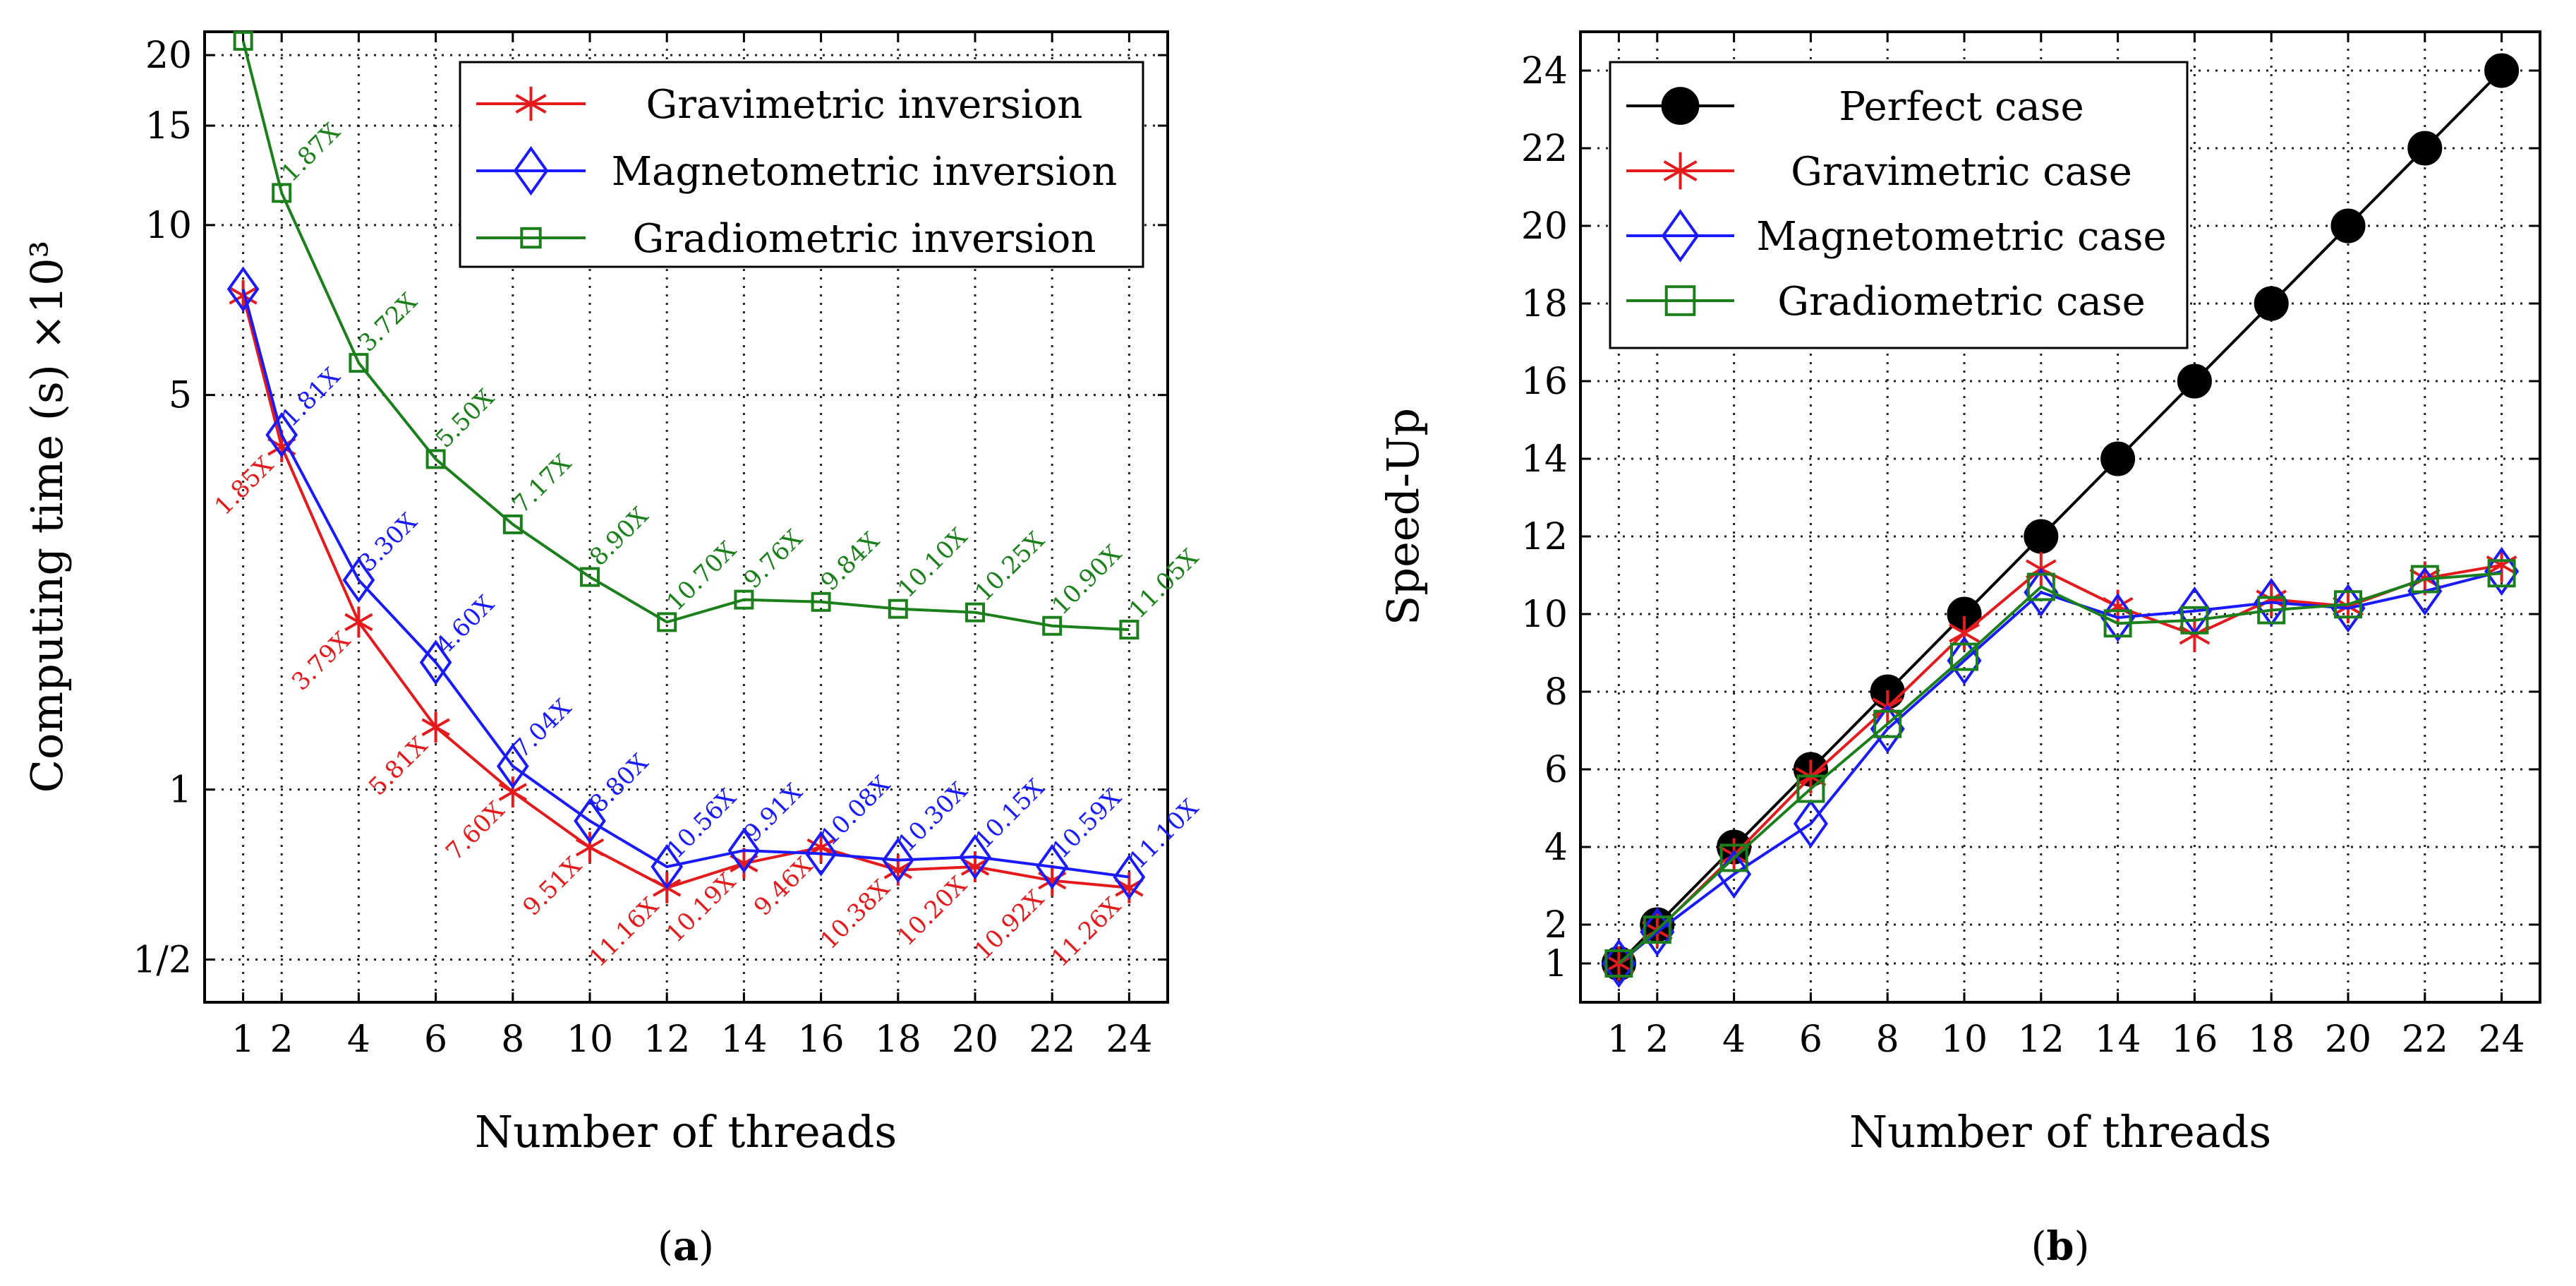  I want to click on data-label: 9.84X, so click(851, 561).